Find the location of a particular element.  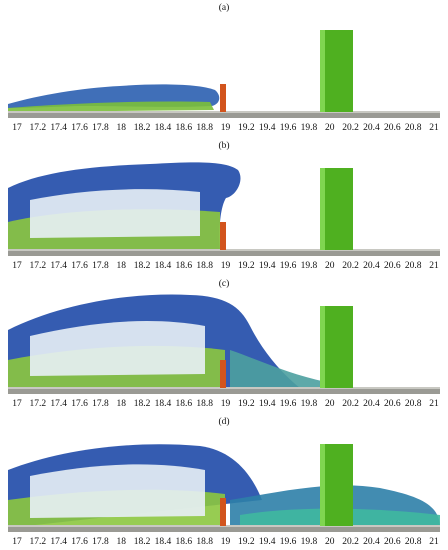

panel-label: (d) is located at coordinates (223, 421).